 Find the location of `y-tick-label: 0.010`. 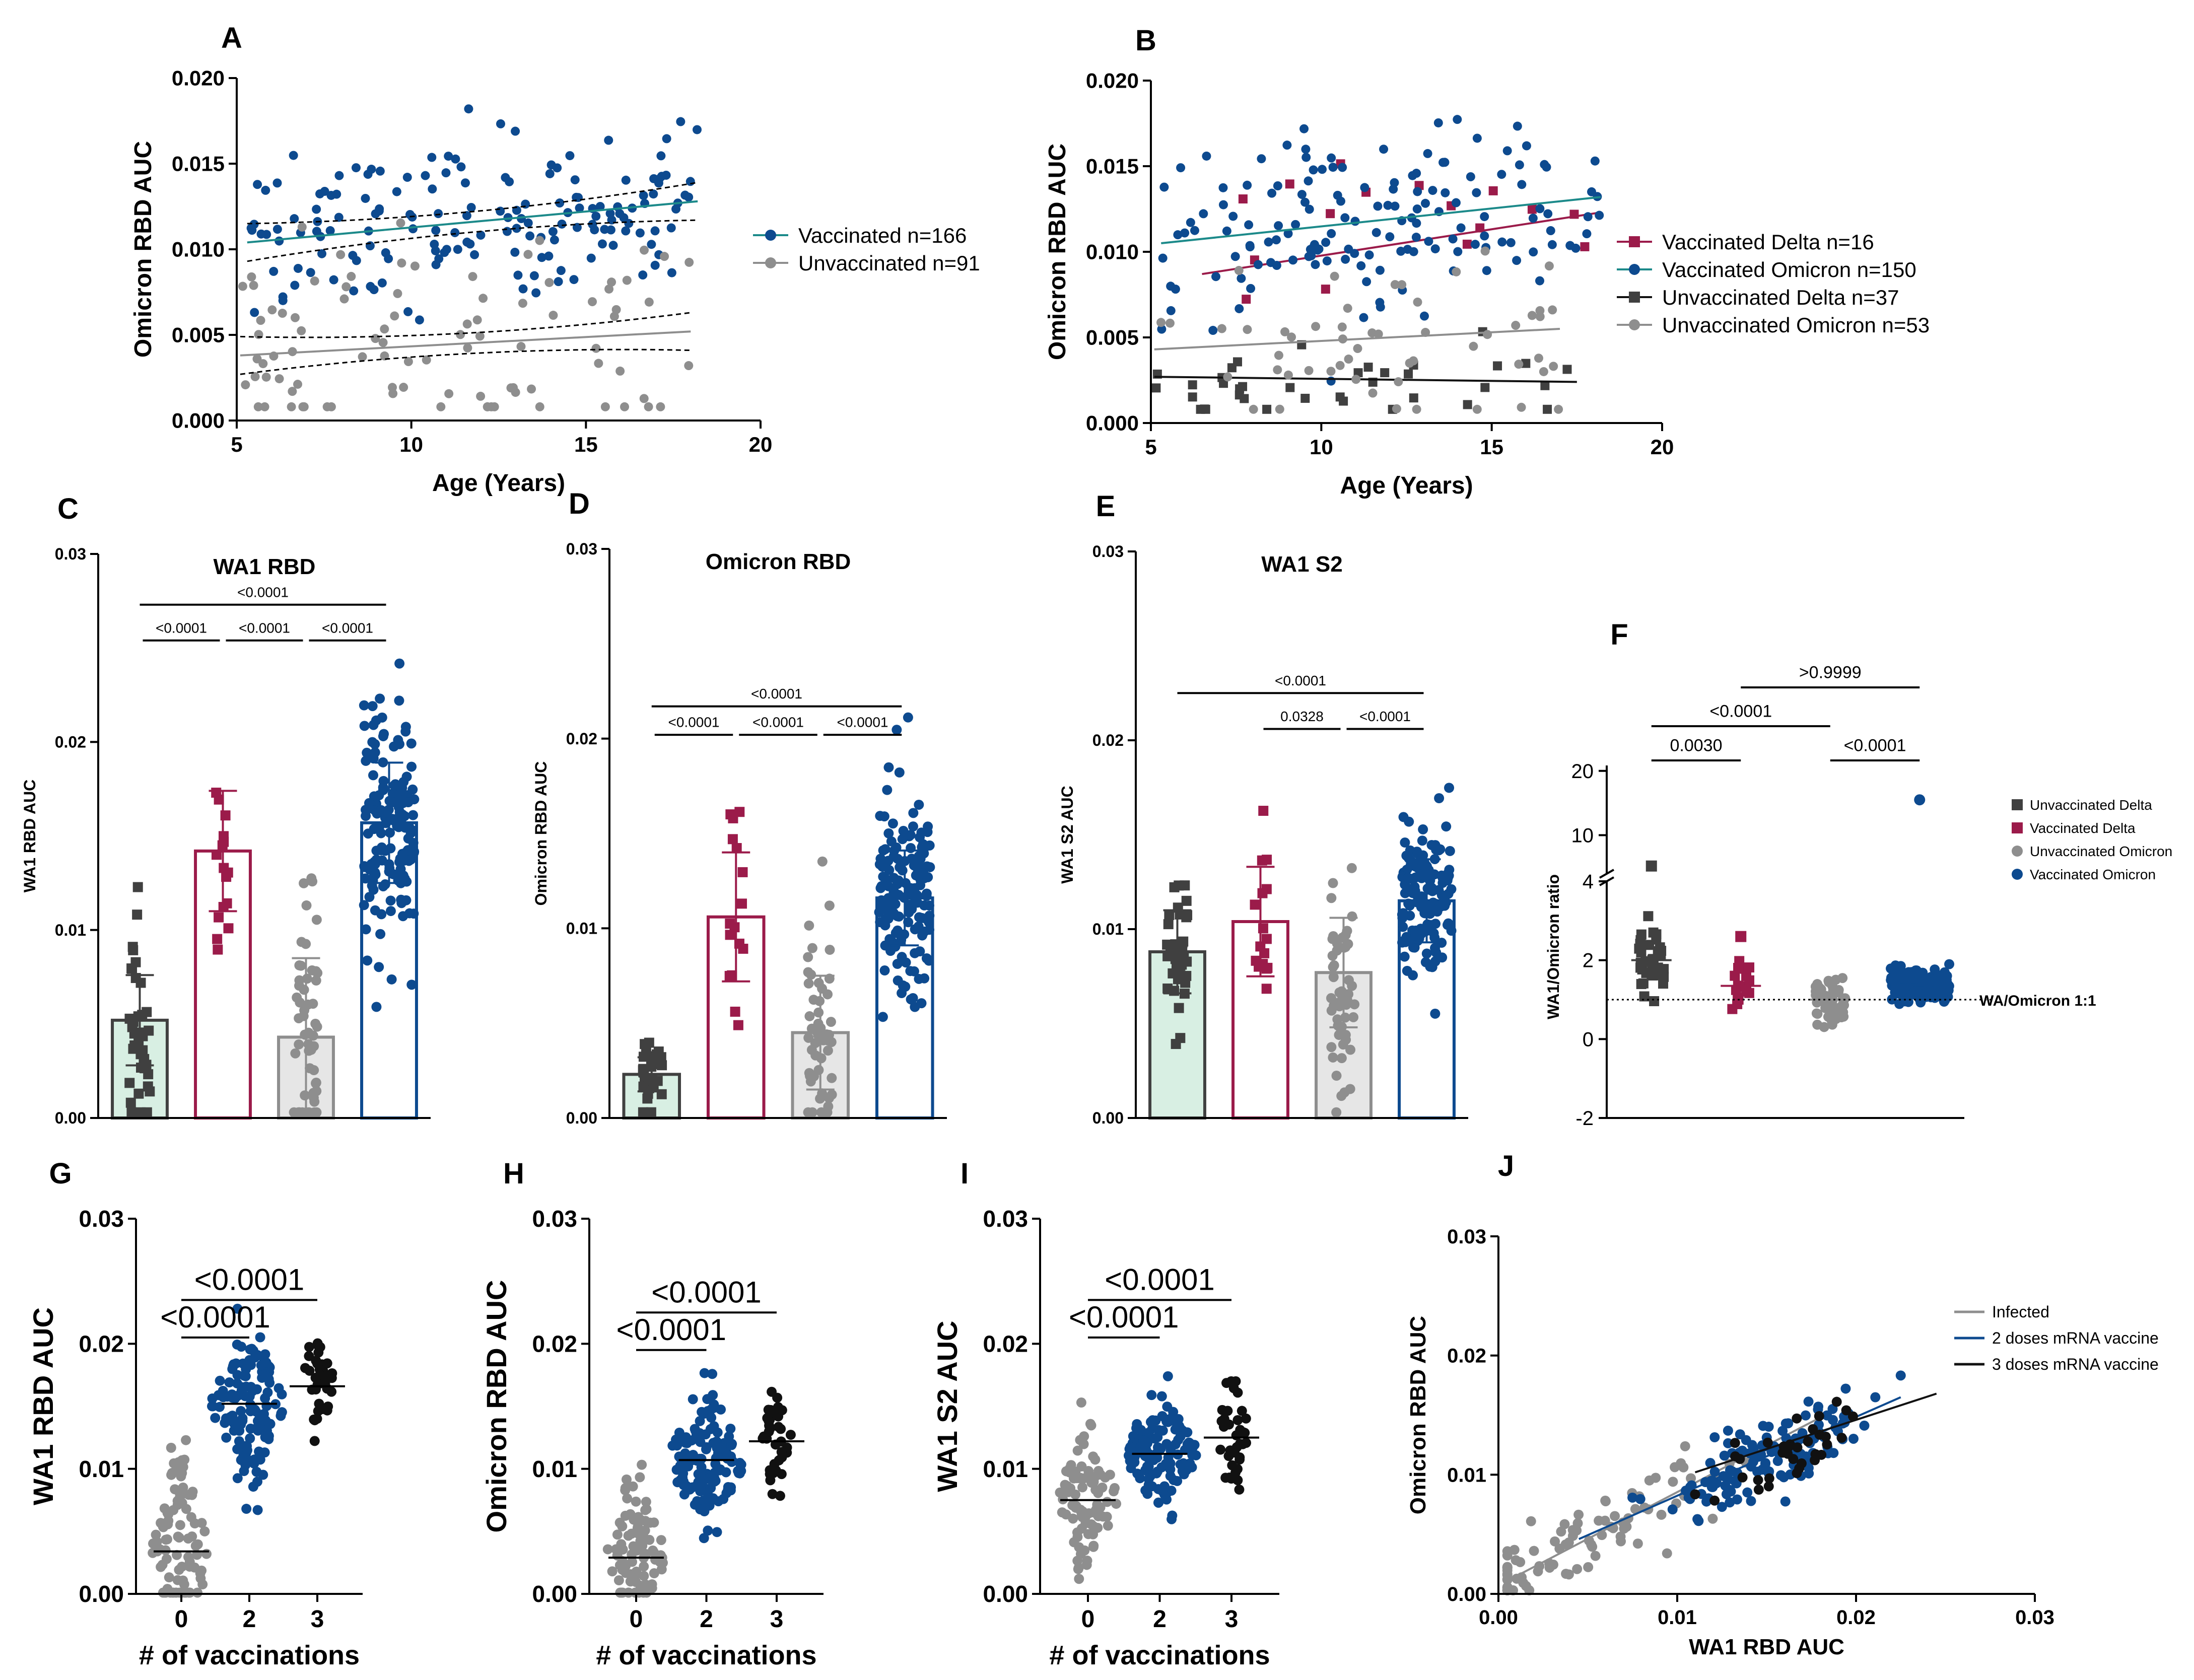

y-tick-label: 0.010 is located at coordinates (1112, 252).